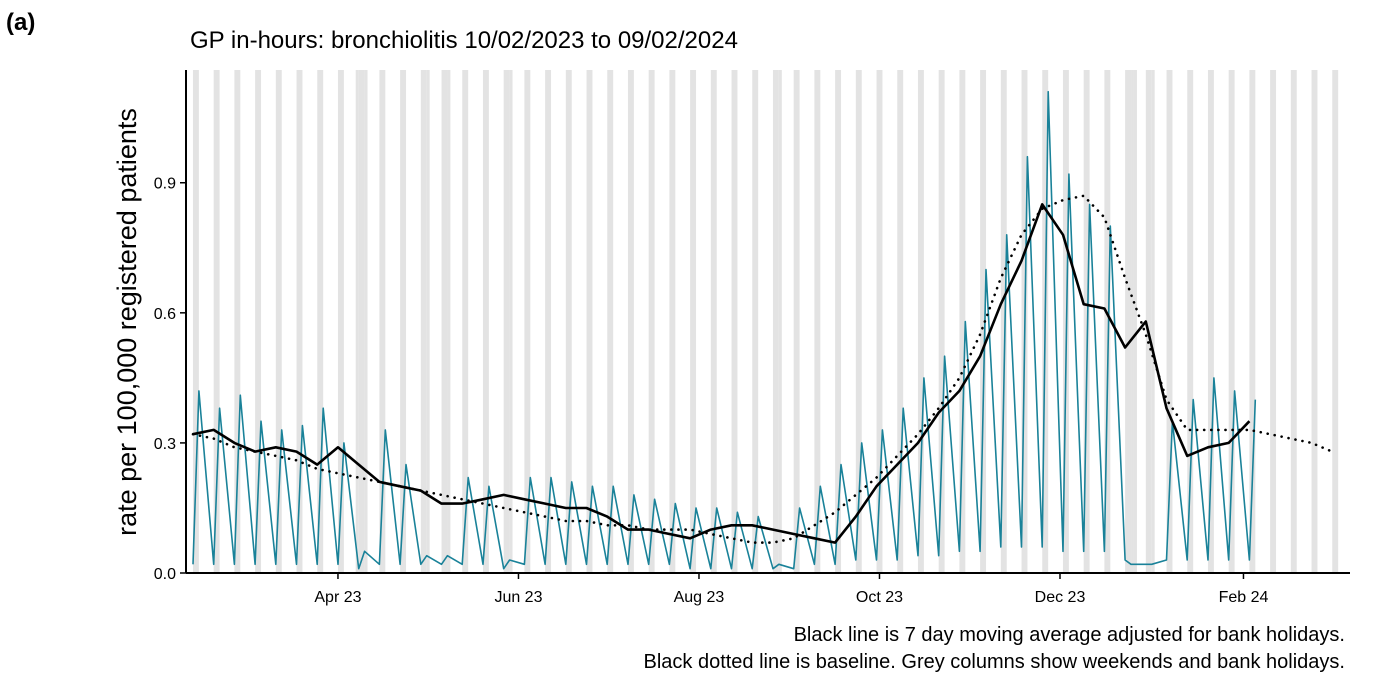 The image size is (1386, 675). I want to click on x-tick-label: Jun 23, so click(518, 597).